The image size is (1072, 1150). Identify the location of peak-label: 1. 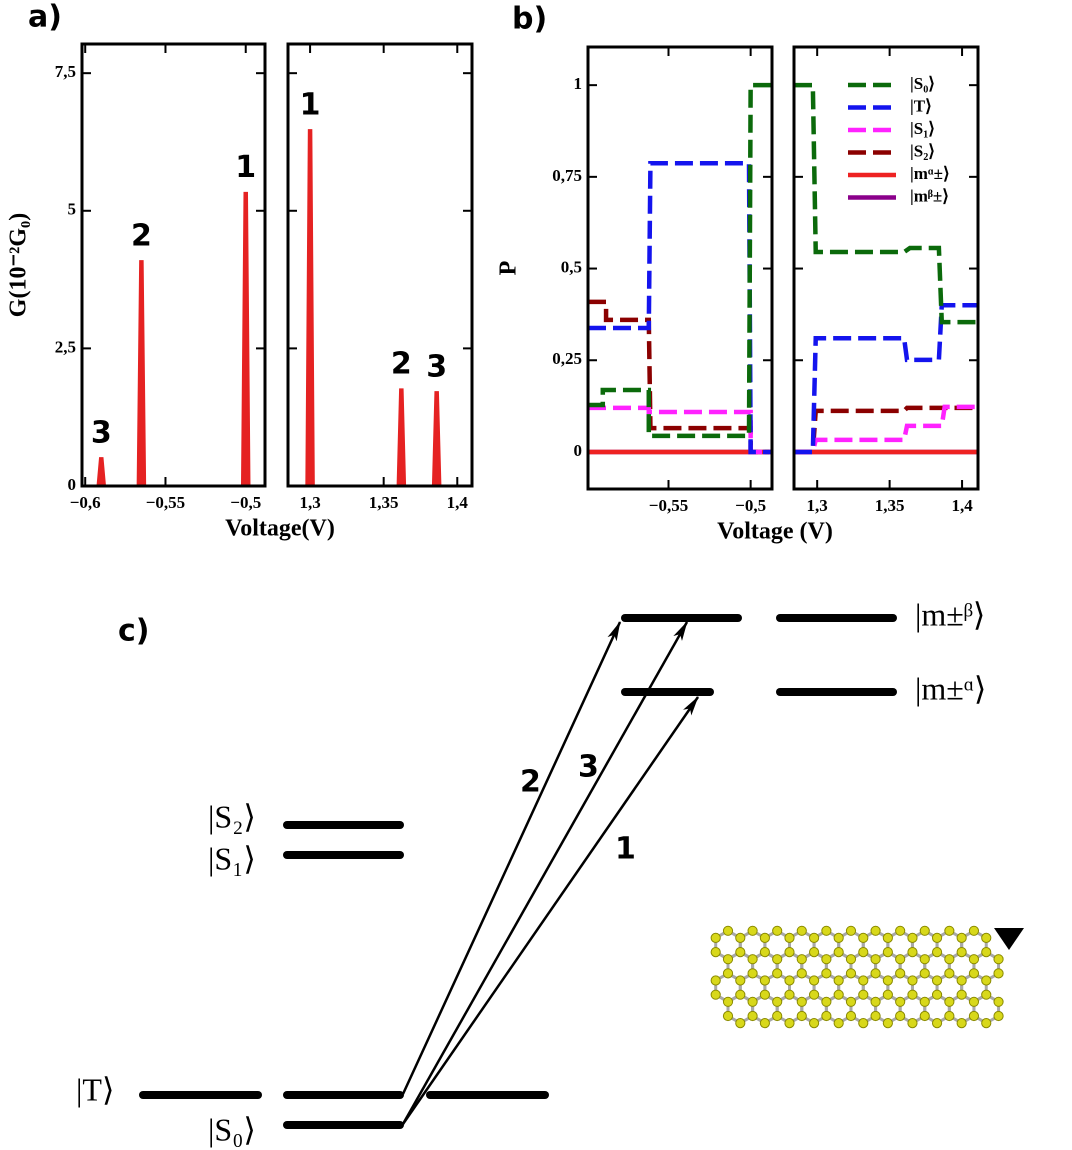
(245, 167).